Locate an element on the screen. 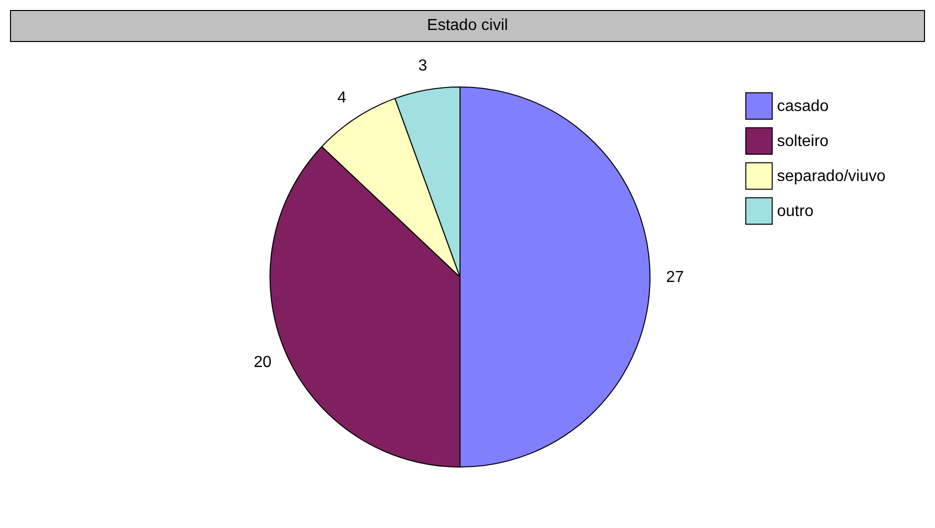 Image resolution: width=935 pixels, height=528 pixels. data-label: 3 is located at coordinates (423, 65).